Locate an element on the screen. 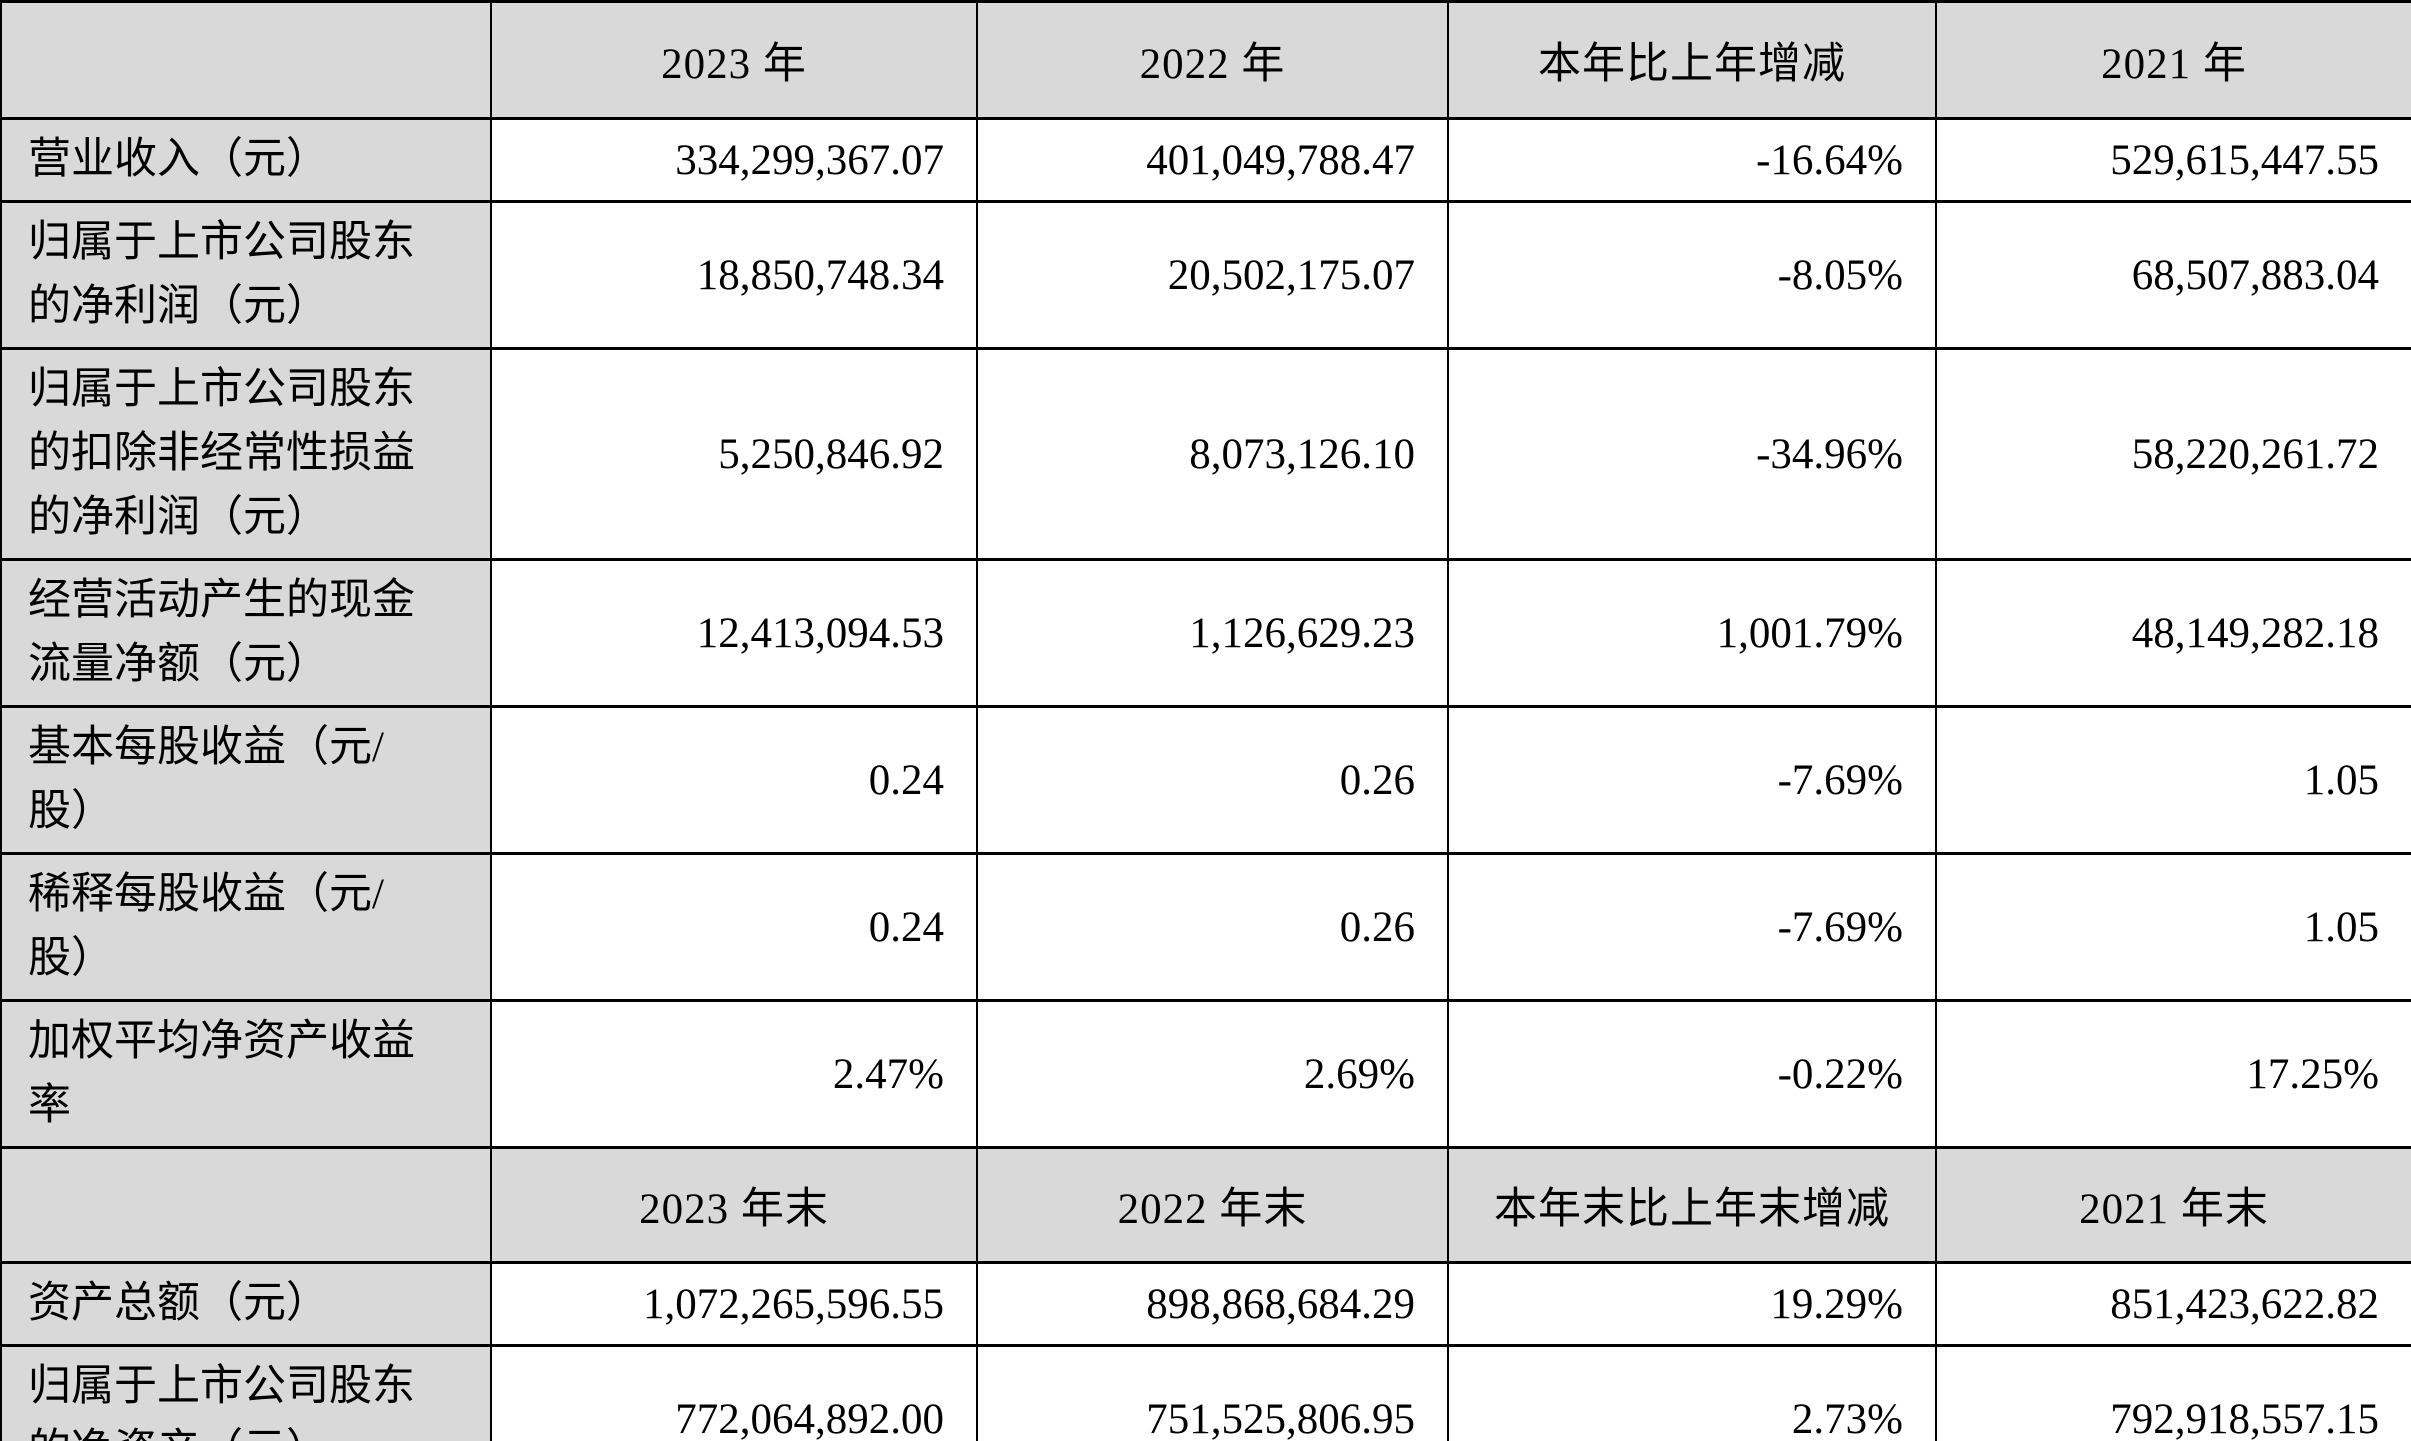 The height and width of the screenshot is (1441, 2411). row-label-basic-eps: 基本每股收益（元/ 股） is located at coordinates (246, 780).